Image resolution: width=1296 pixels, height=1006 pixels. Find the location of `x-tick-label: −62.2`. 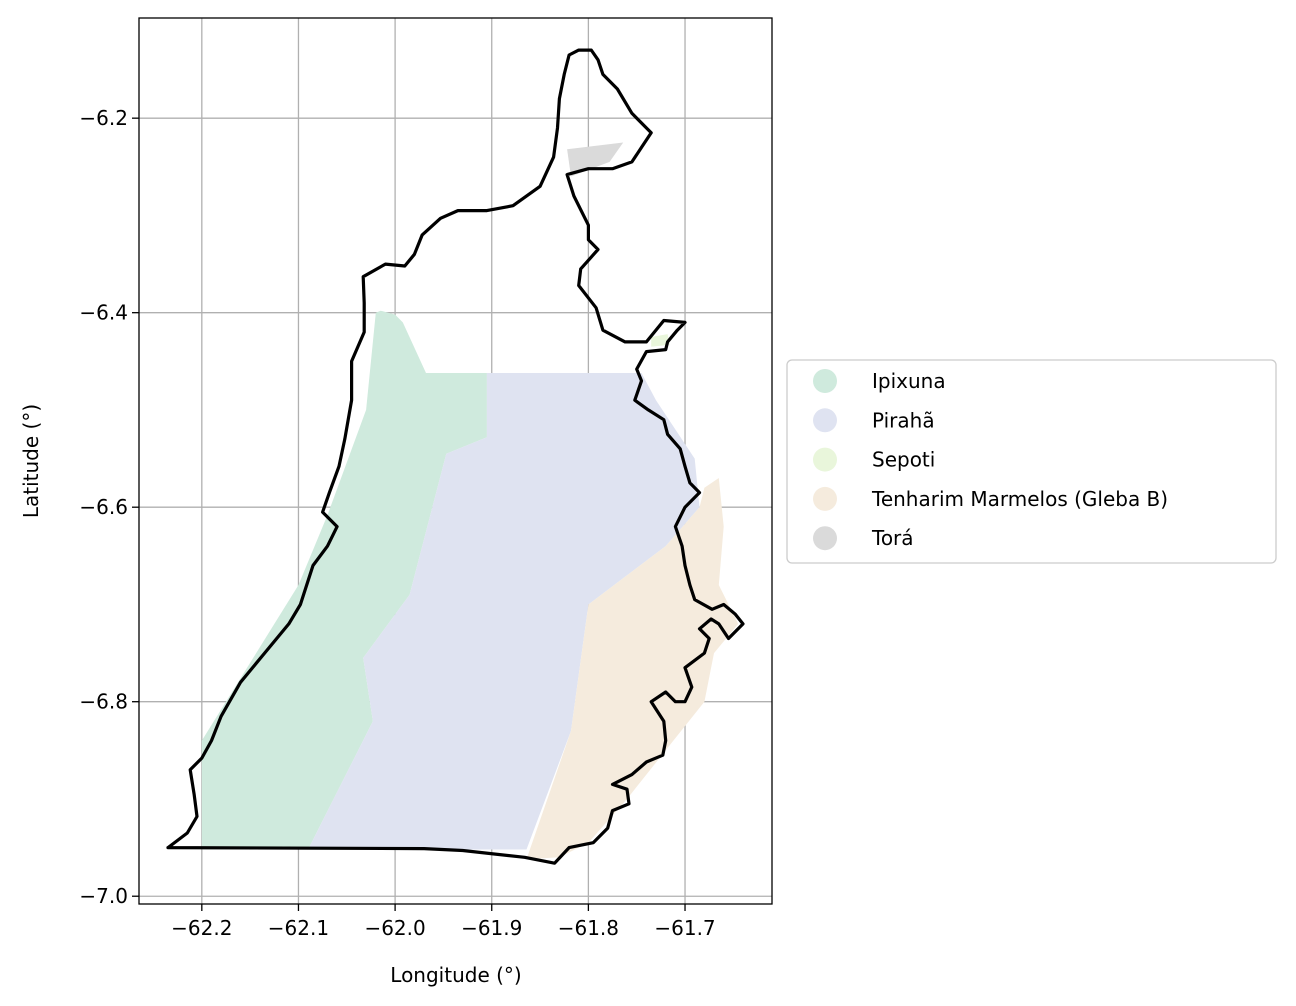

x-tick-label: −62.2 is located at coordinates (201, 928).